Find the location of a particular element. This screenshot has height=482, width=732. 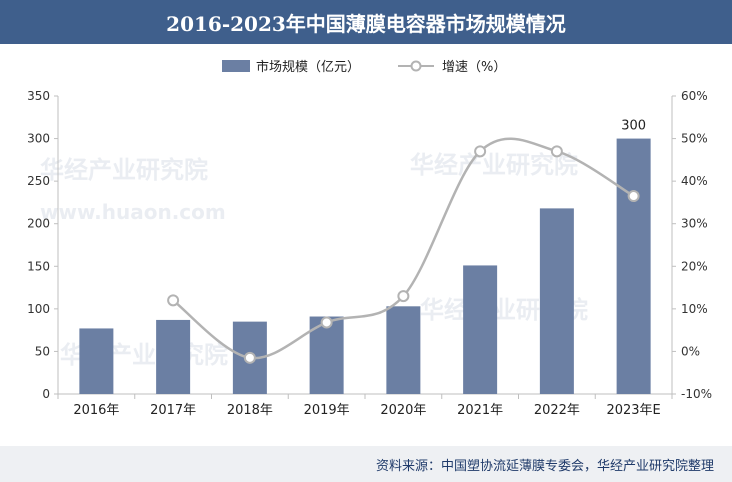

source-text: 资料来源：中国塑协流延薄膜专委会，华经产业研究院整理 is located at coordinates (544, 466).